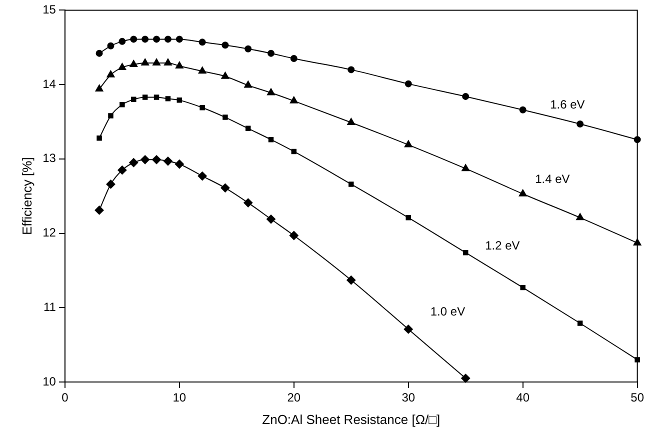 The height and width of the screenshot is (436, 647). Describe the element at coordinates (49, 381) in the screenshot. I see `y-tick-label: 10` at that location.